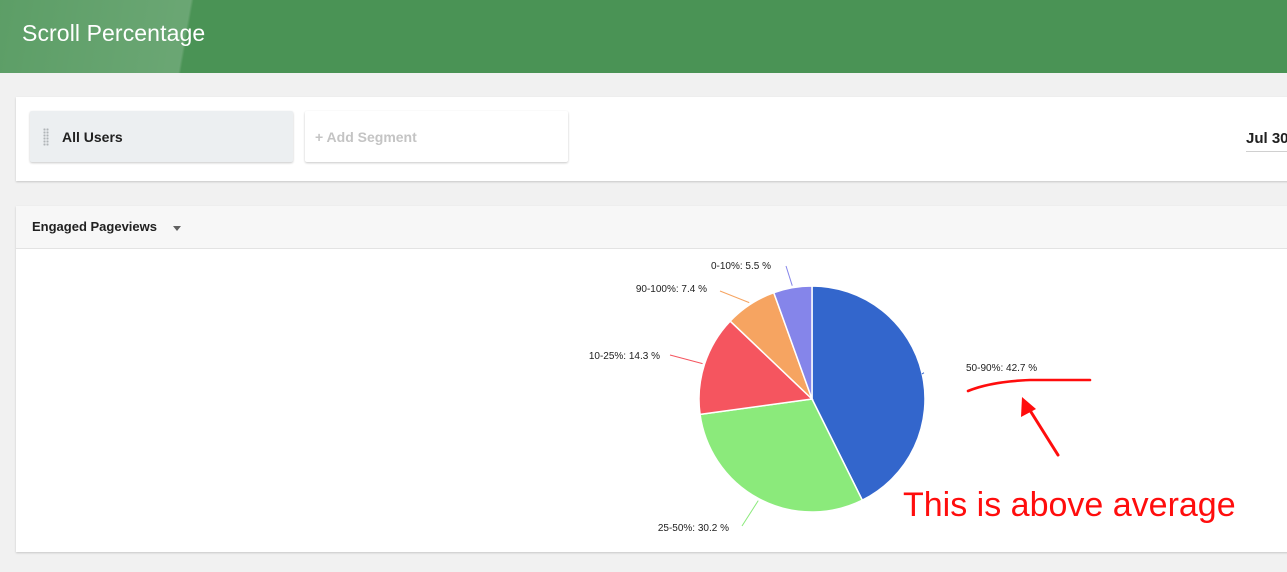 This screenshot has height=572, width=1287. Describe the element at coordinates (781, 455) in the screenshot. I see `pie-slice-25-50%` at that location.